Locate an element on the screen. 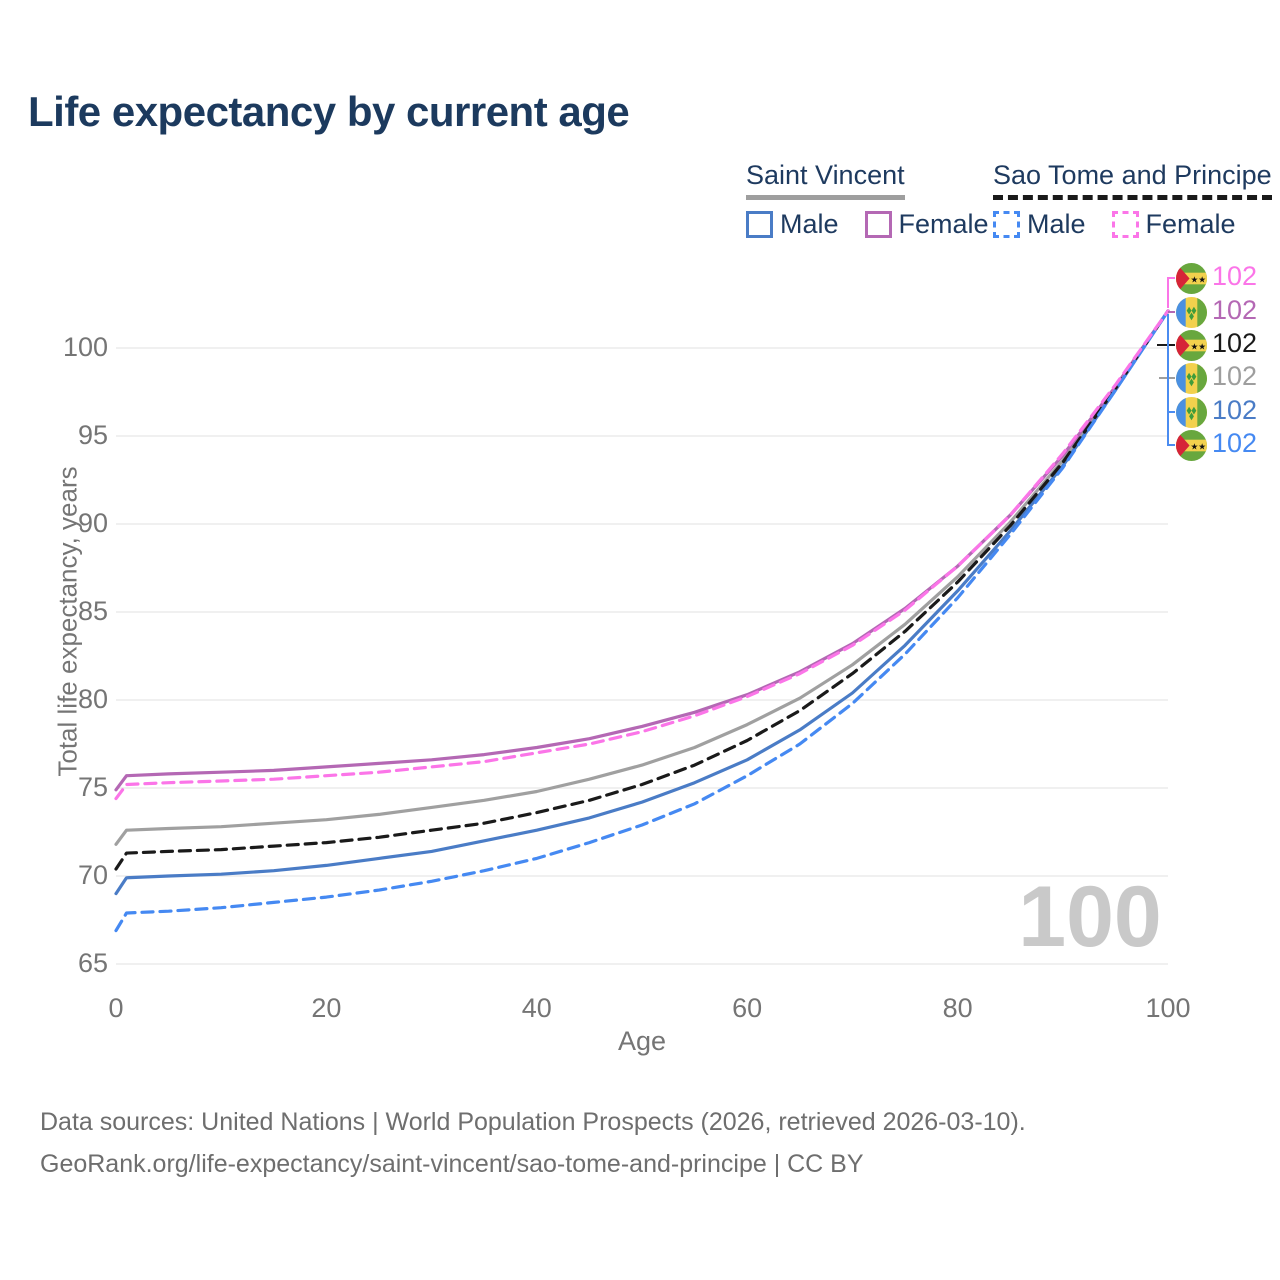 This screenshot has width=1280, height=1280. legend-item-sv-female: Female is located at coordinates (926, 224).